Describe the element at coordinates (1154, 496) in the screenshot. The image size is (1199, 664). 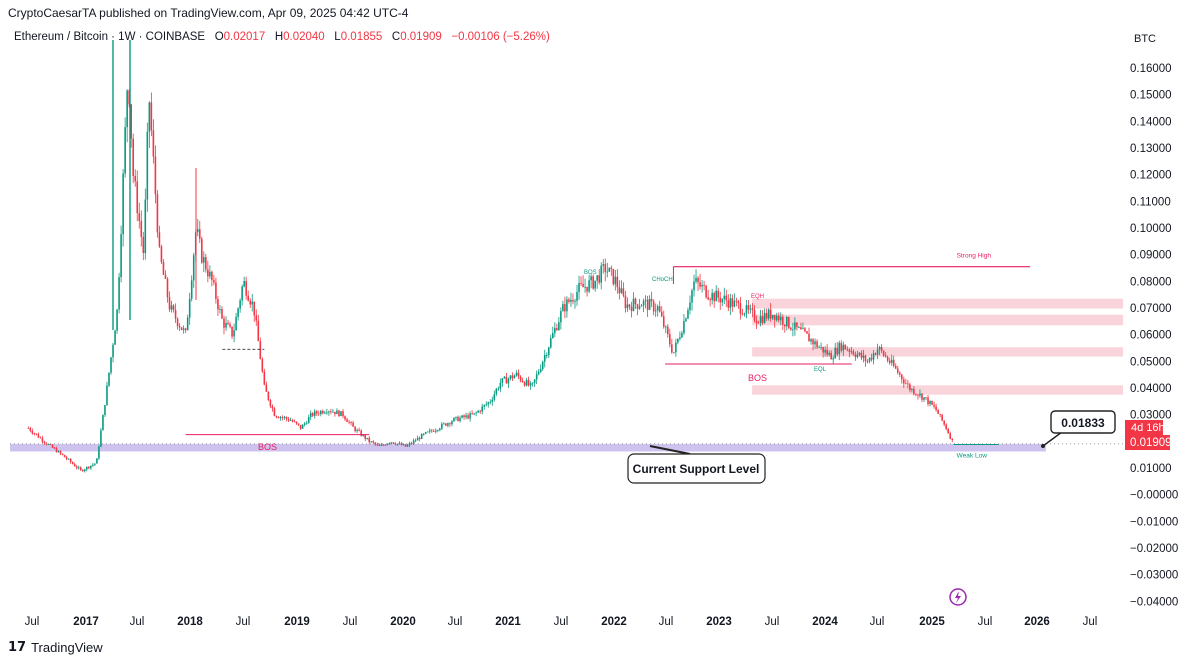
I see `y-tick-label: −0.00000` at that location.